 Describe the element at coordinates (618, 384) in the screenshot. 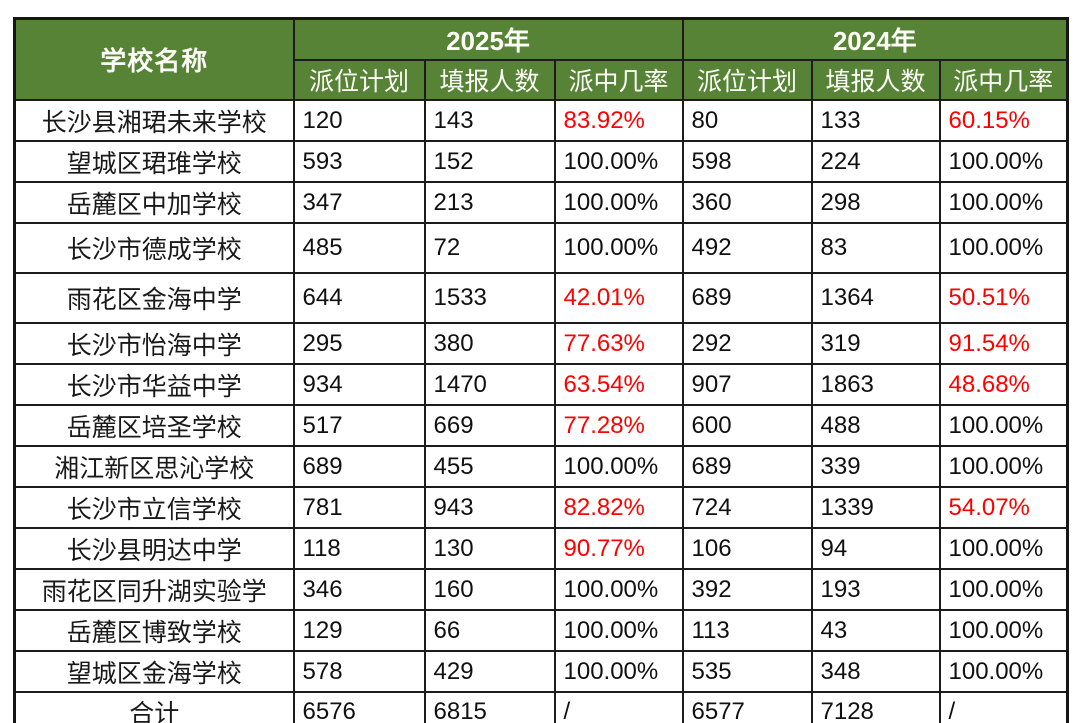

I see `rate-2025-cell: 63.54%` at that location.